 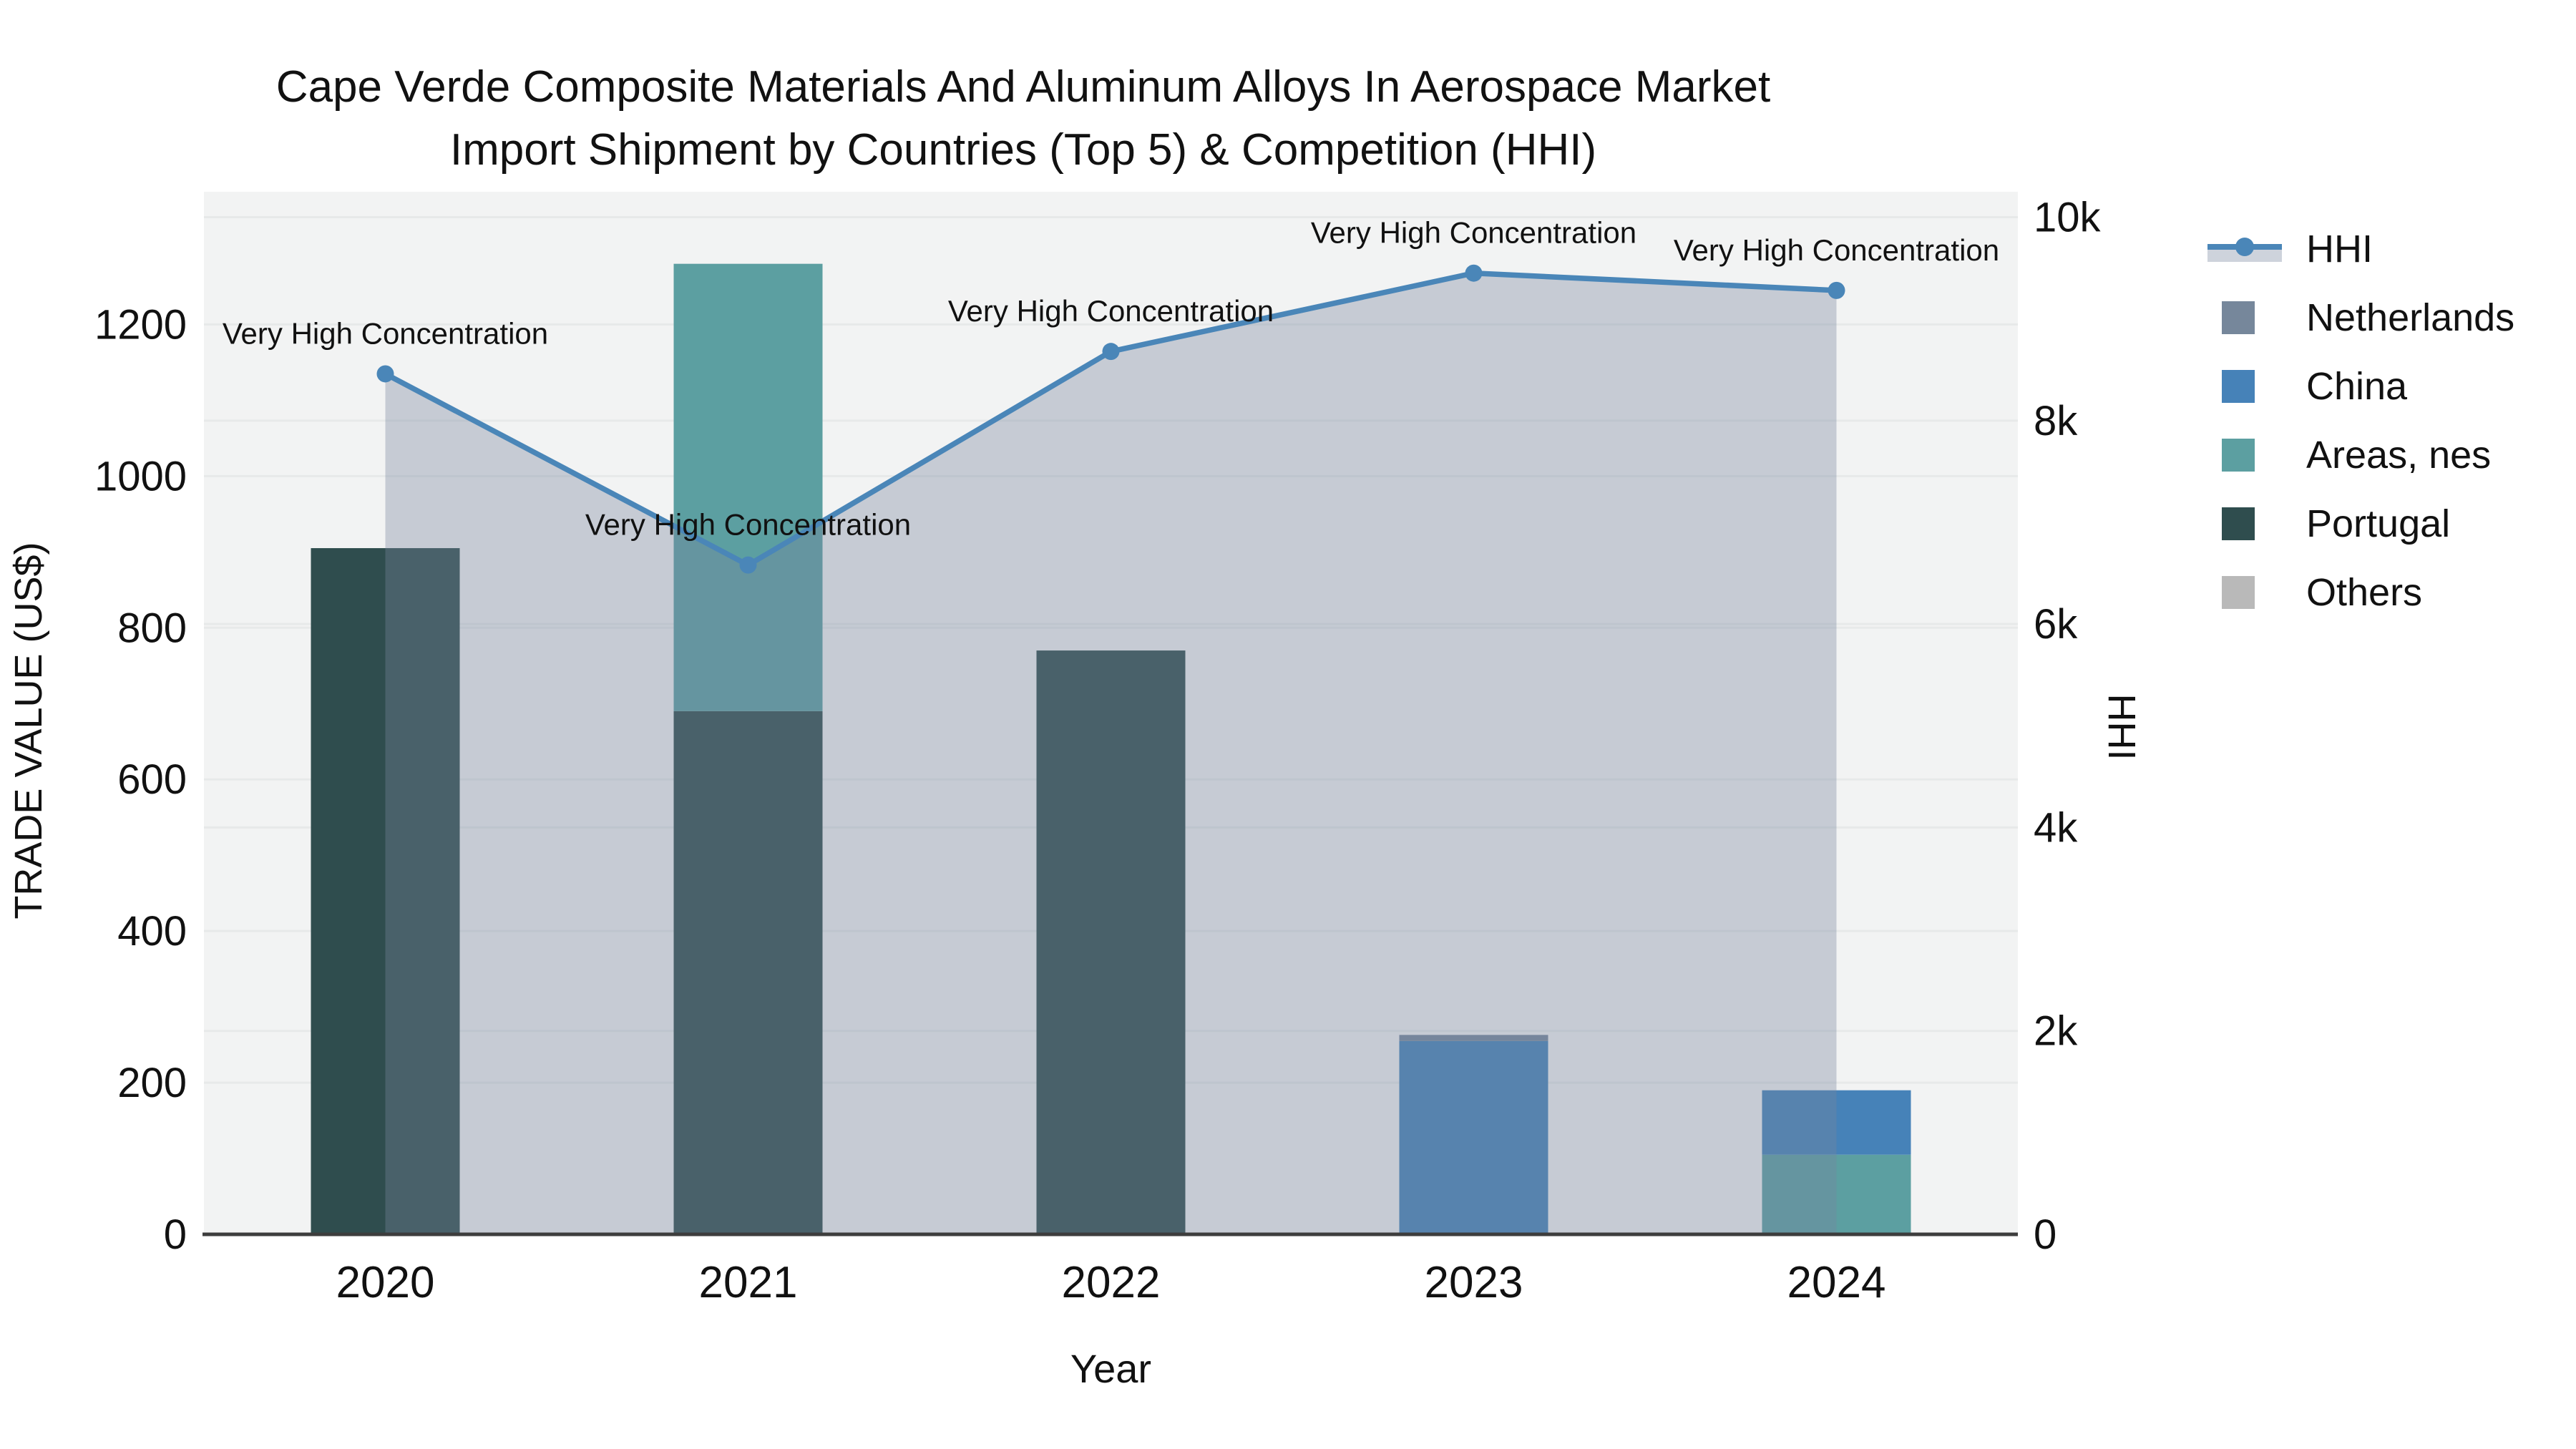 What do you see at coordinates (2121, 727) in the screenshot?
I see `y-axis-title-right: HHI` at bounding box center [2121, 727].